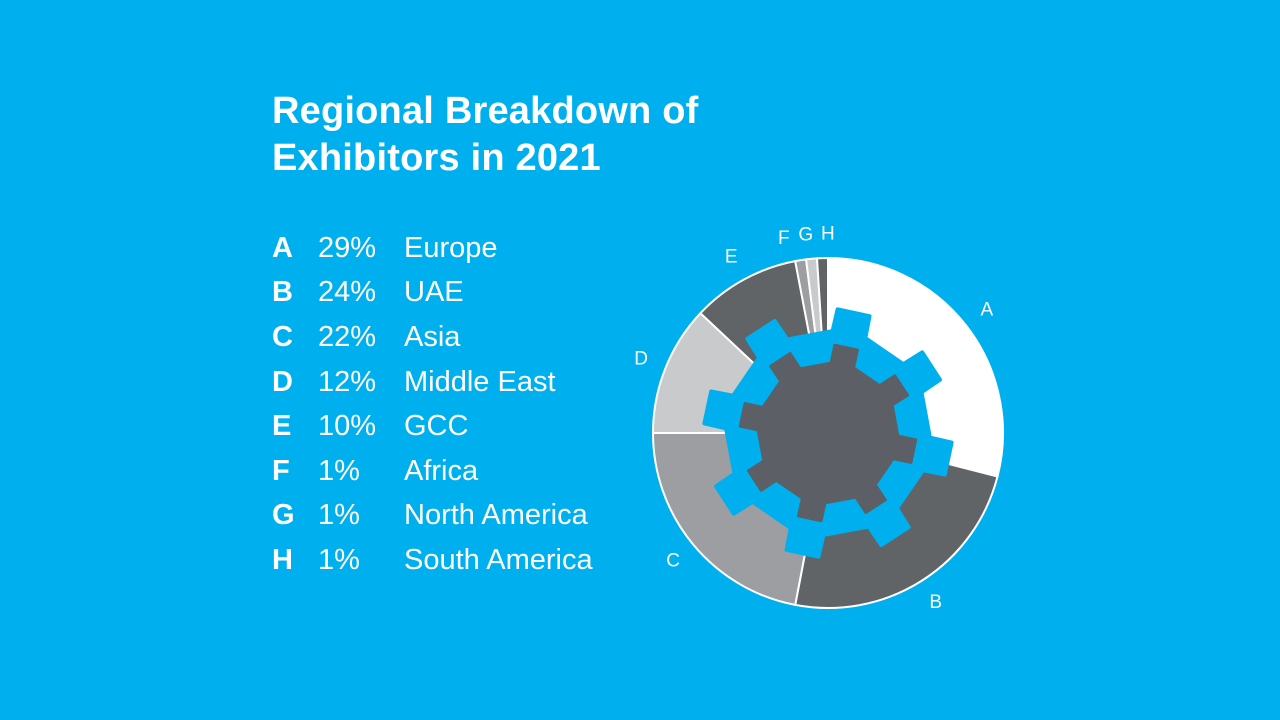  What do you see at coordinates (986, 309) in the screenshot?
I see `slice-label-a: A` at bounding box center [986, 309].